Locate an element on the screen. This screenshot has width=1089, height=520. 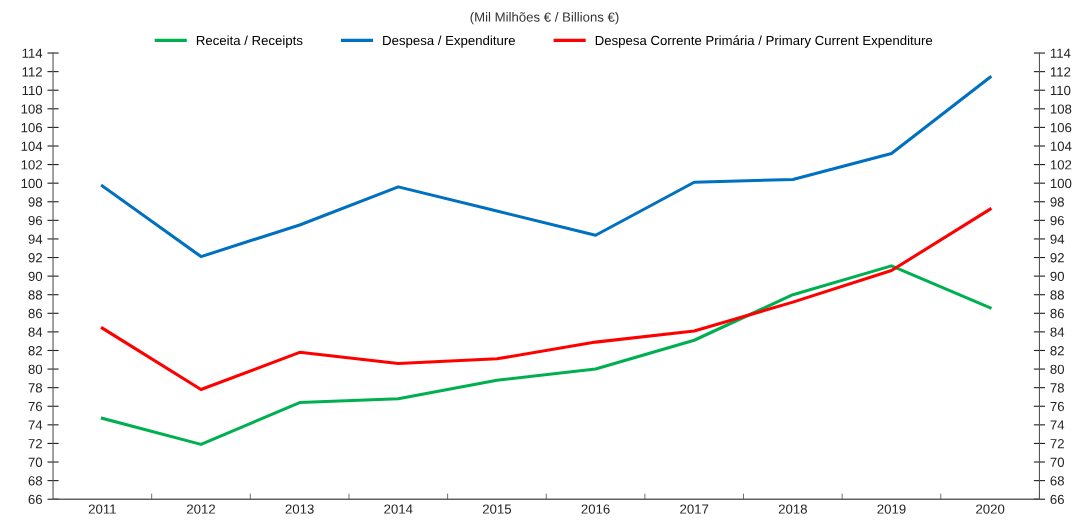
y-tick-label: 70 is located at coordinates (35, 462).